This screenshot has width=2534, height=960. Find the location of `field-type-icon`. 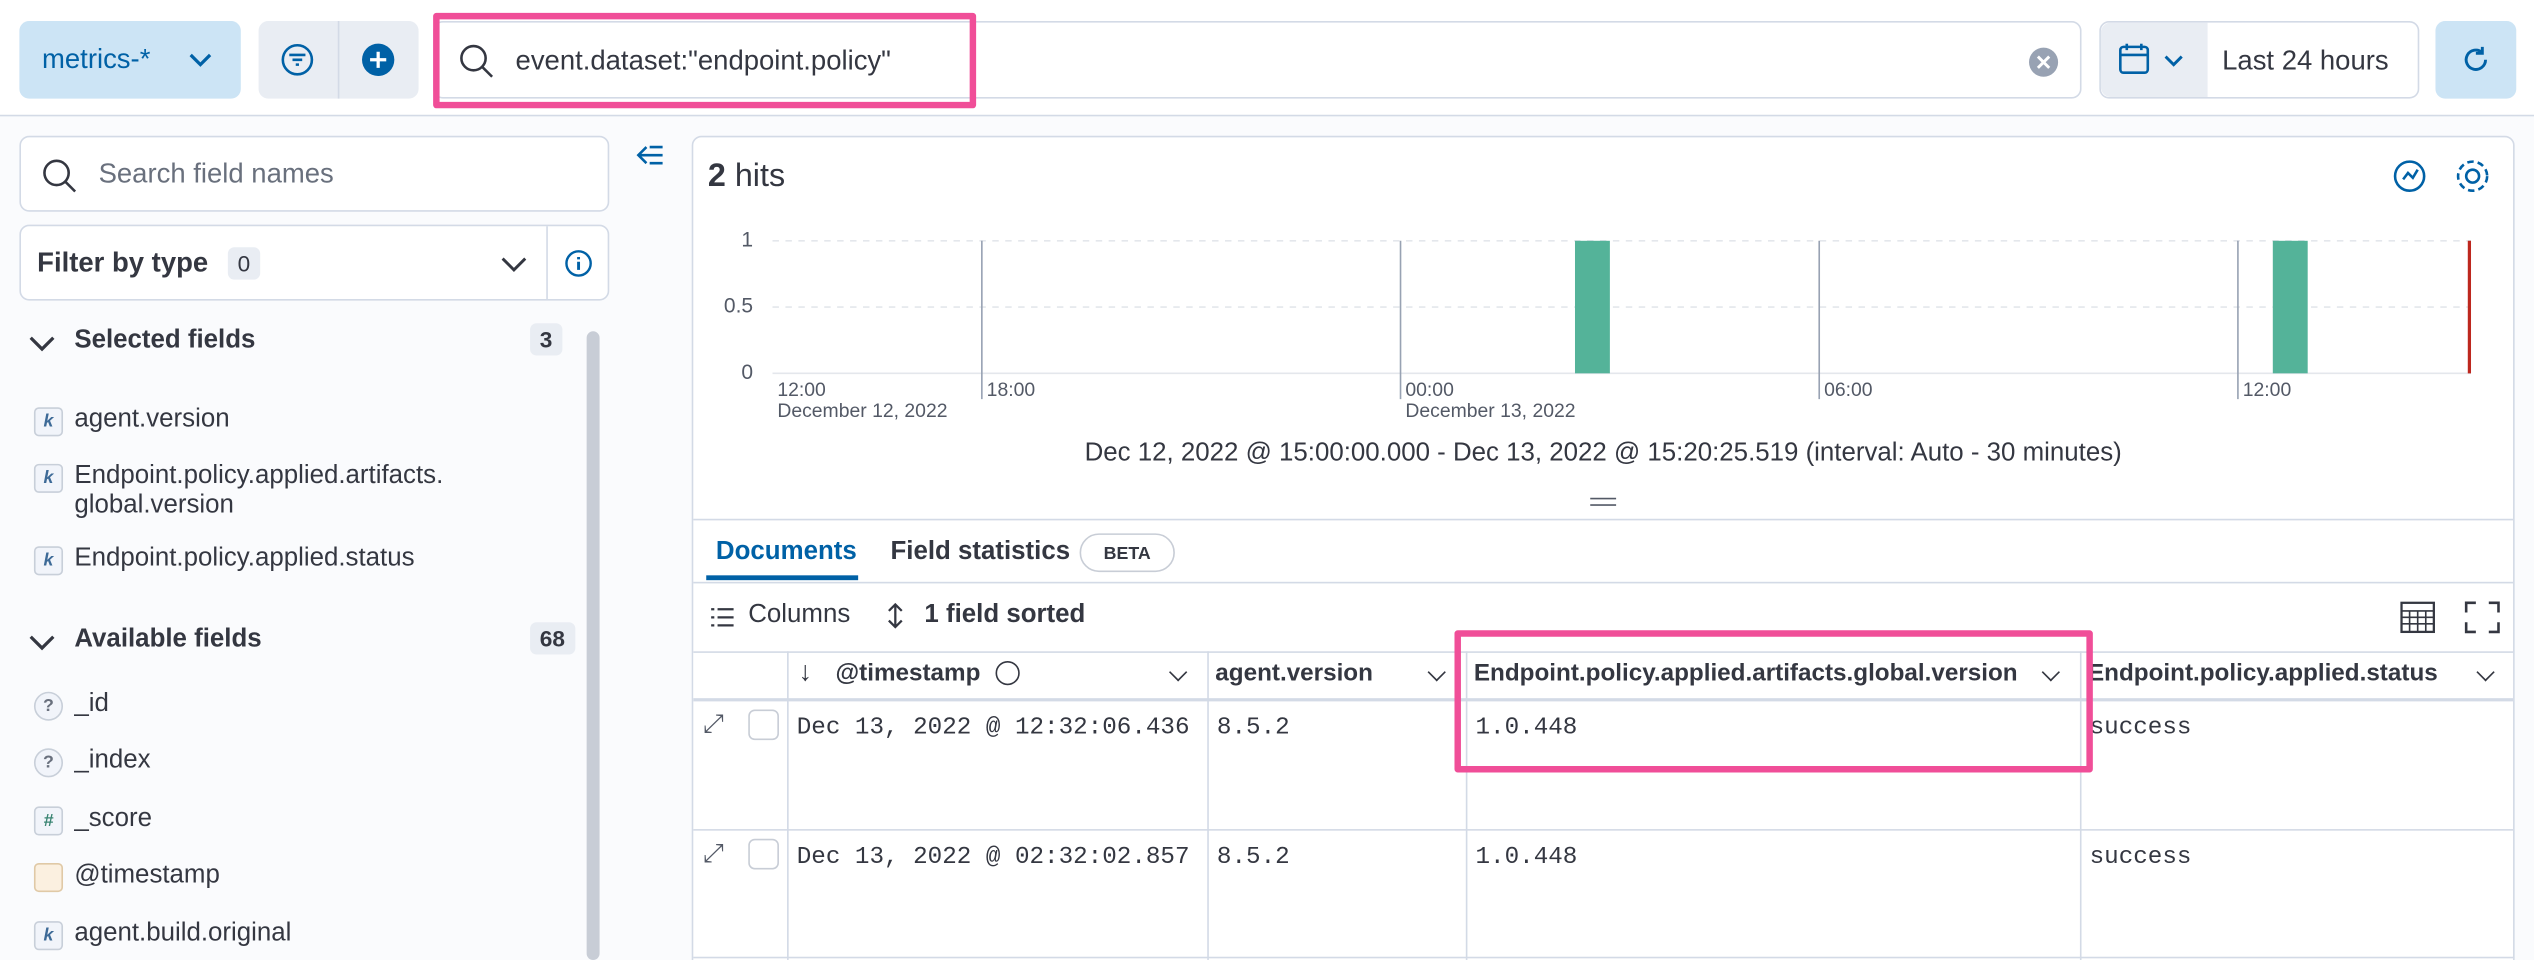

field-type-icon is located at coordinates (48, 877).